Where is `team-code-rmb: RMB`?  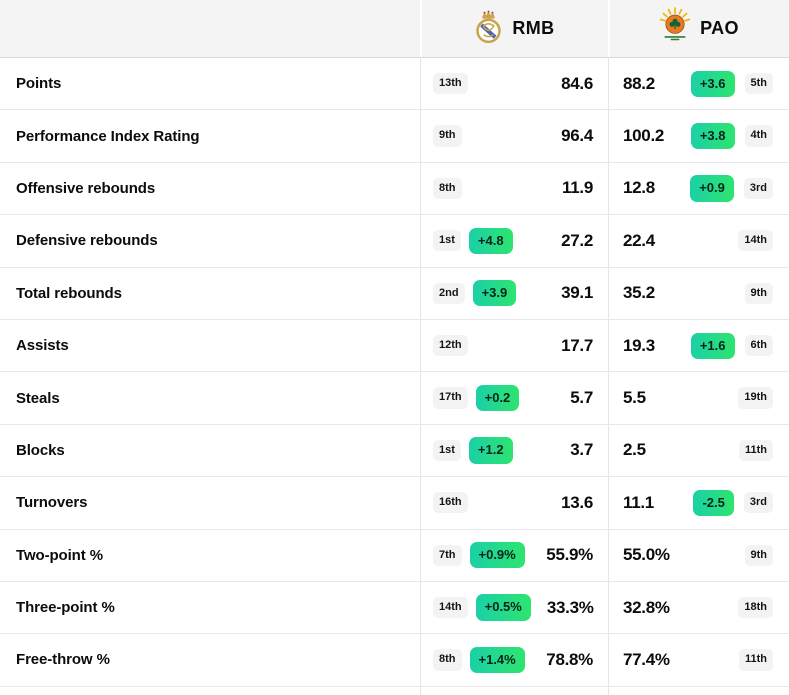
team-code-rmb: RMB is located at coordinates (533, 28).